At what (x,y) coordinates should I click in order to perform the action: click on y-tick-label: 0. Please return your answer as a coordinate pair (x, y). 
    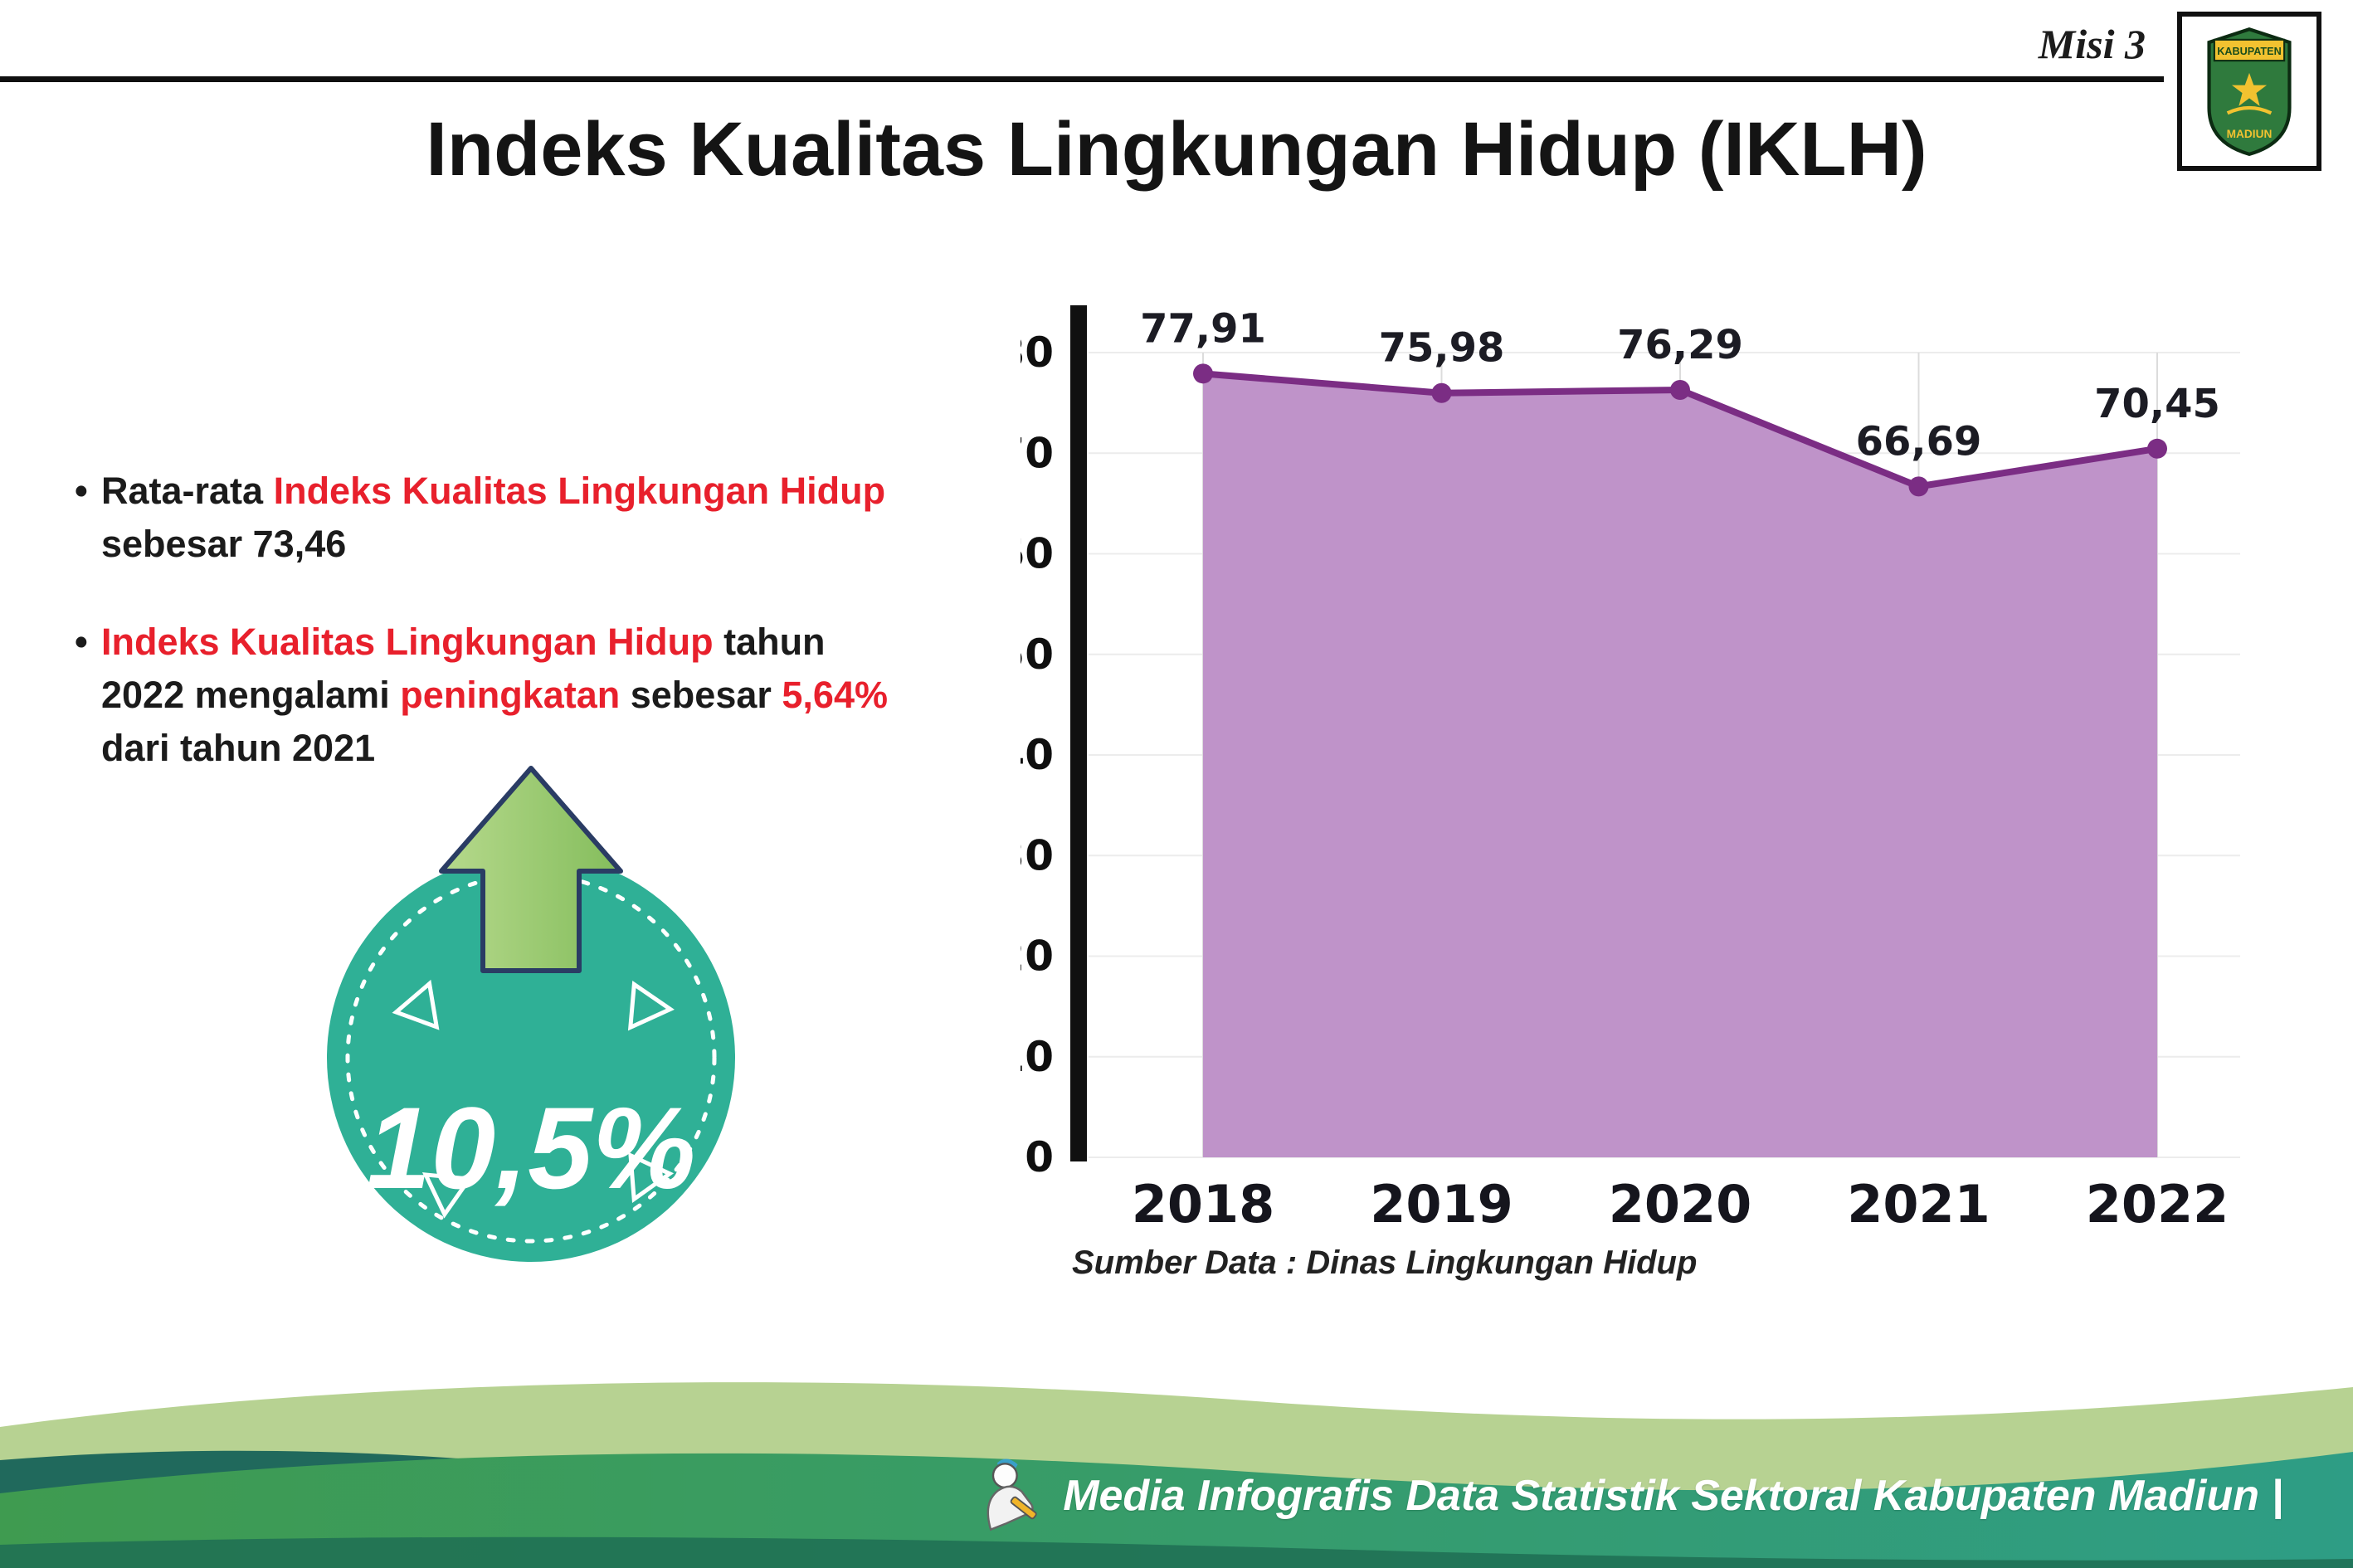
    Looking at the image, I should click on (1039, 1157).